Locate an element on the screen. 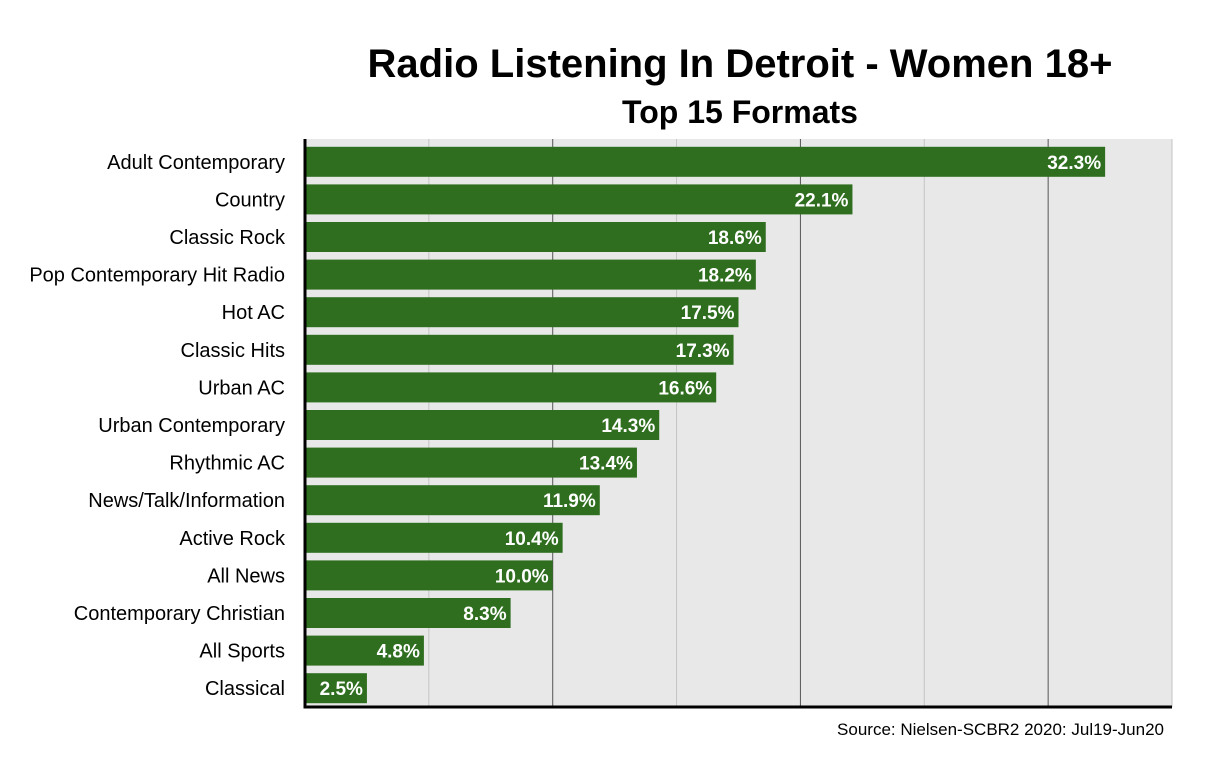  category-label-5: Hot AC is located at coordinates (253, 313).